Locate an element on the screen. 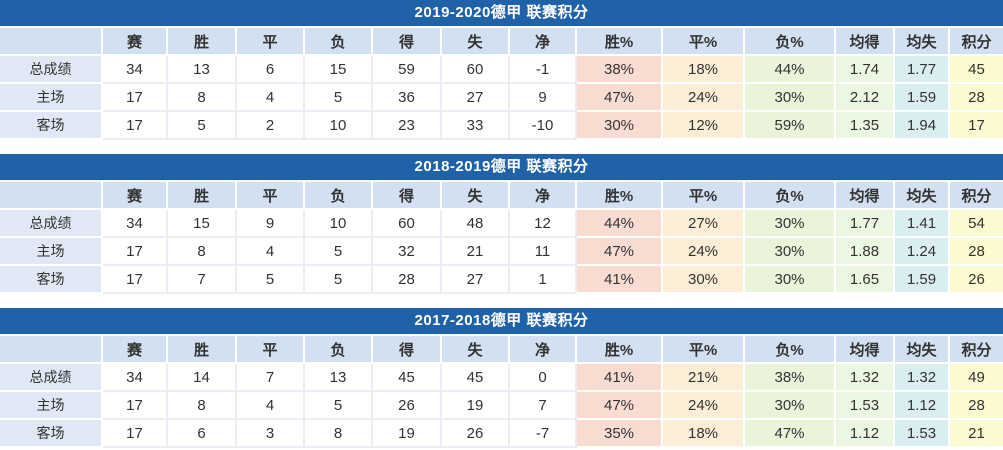 Image resolution: width=1003 pixels, height=450 pixels. stat-cell: 36 is located at coordinates (407, 98).